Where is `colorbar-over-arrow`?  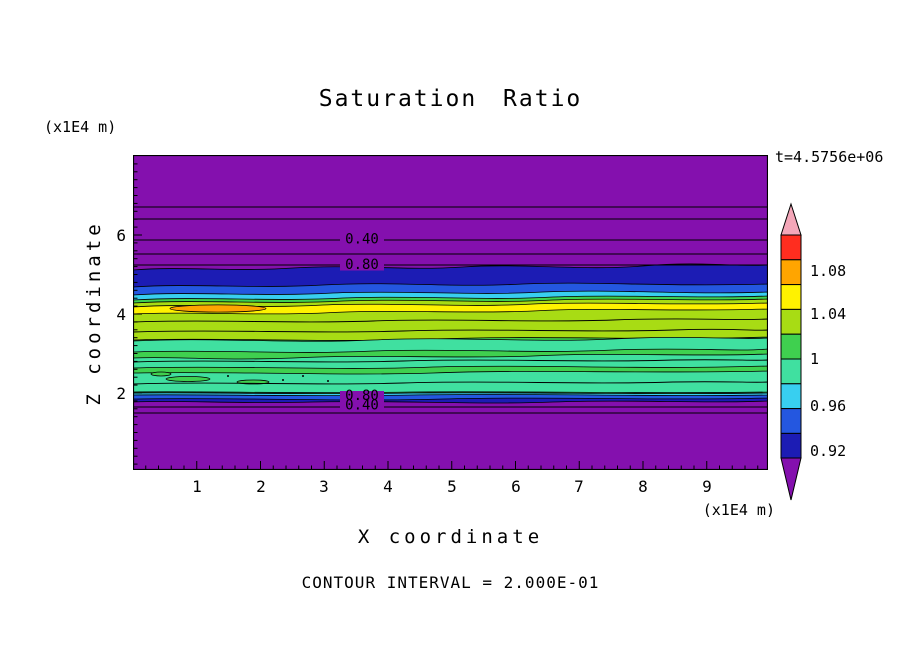 colorbar-over-arrow is located at coordinates (791, 219).